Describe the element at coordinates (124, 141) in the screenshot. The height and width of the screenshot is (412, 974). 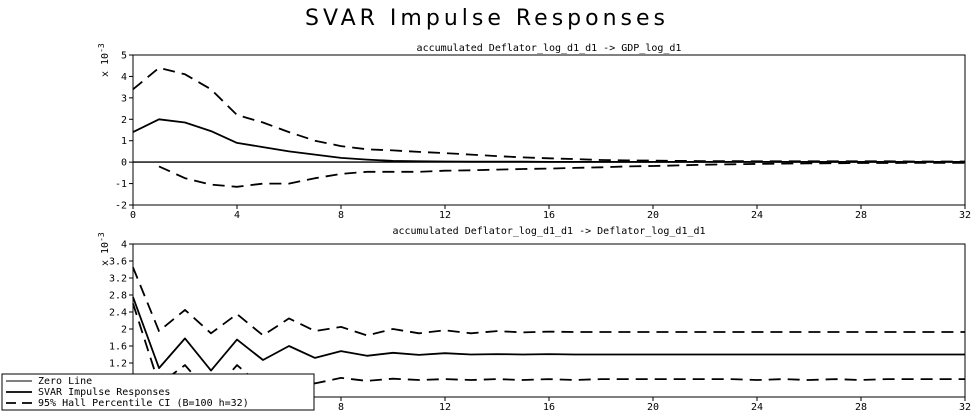
I see `y-tick-label: 1` at that location.